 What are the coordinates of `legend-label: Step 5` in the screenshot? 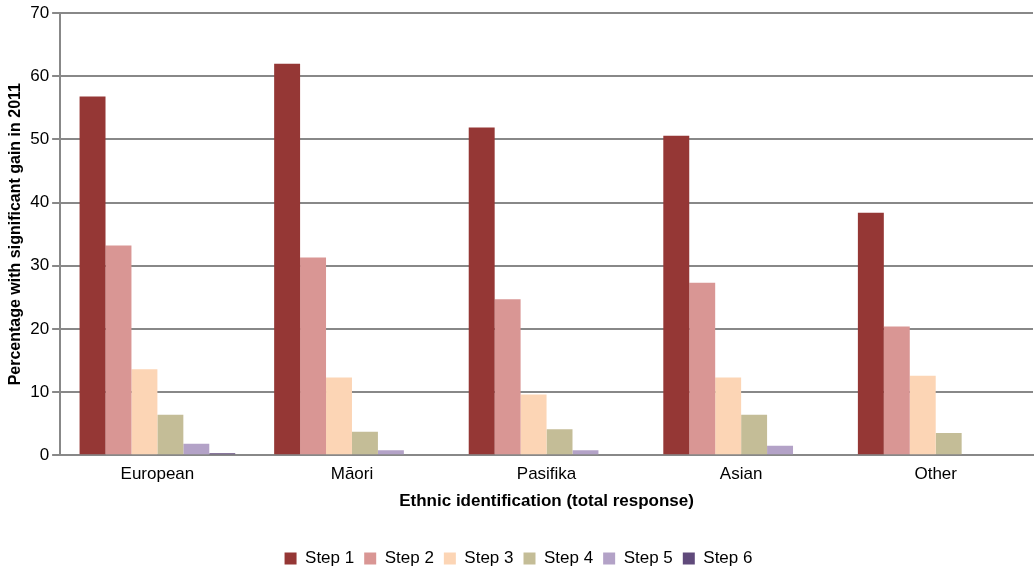 It's located at (648, 558).